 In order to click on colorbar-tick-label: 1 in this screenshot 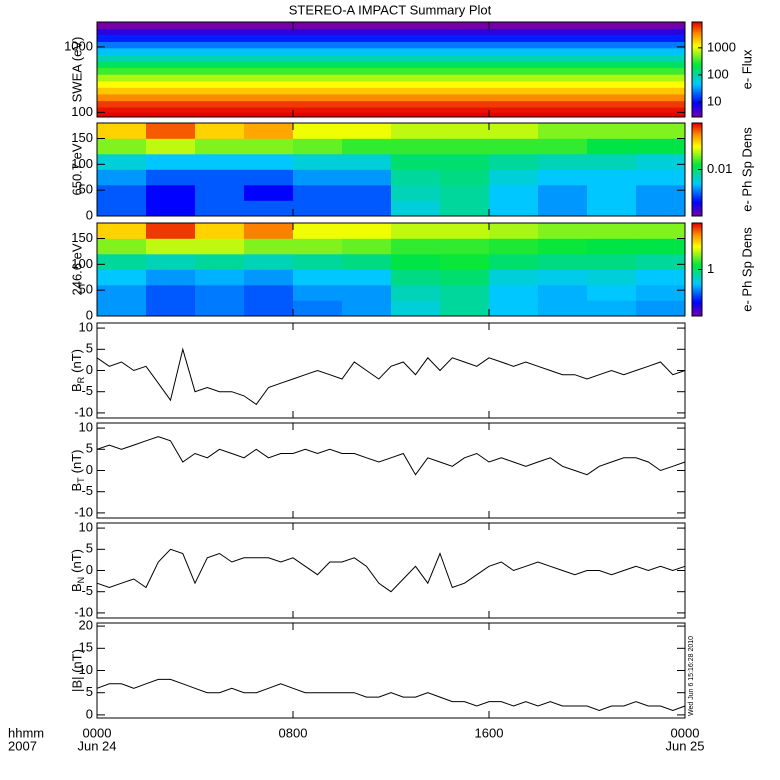, I will do `click(710, 268)`.